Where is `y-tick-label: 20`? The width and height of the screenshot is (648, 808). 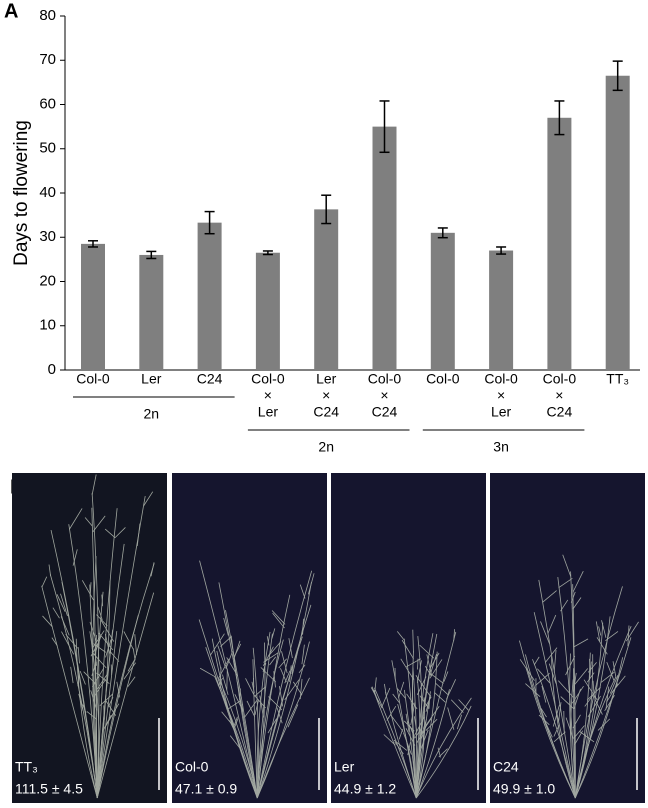 y-tick-label: 20 is located at coordinates (47, 280).